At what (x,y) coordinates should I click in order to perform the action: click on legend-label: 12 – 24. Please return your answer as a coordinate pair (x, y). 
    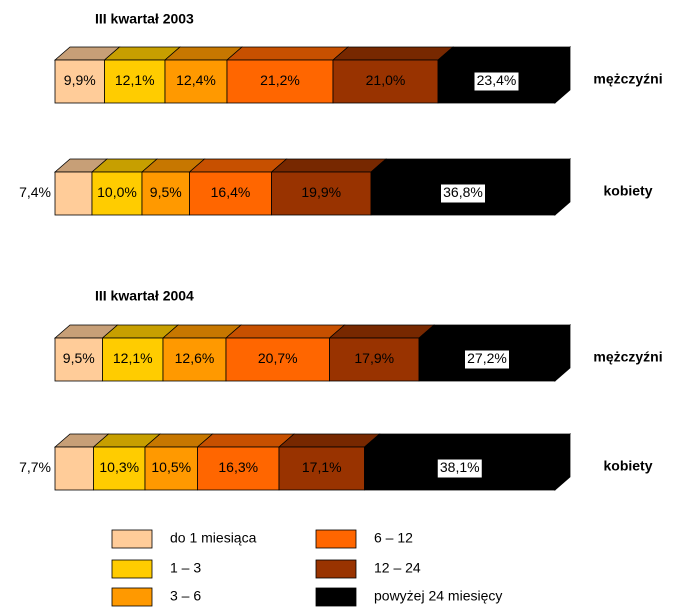
    Looking at the image, I should click on (397, 568).